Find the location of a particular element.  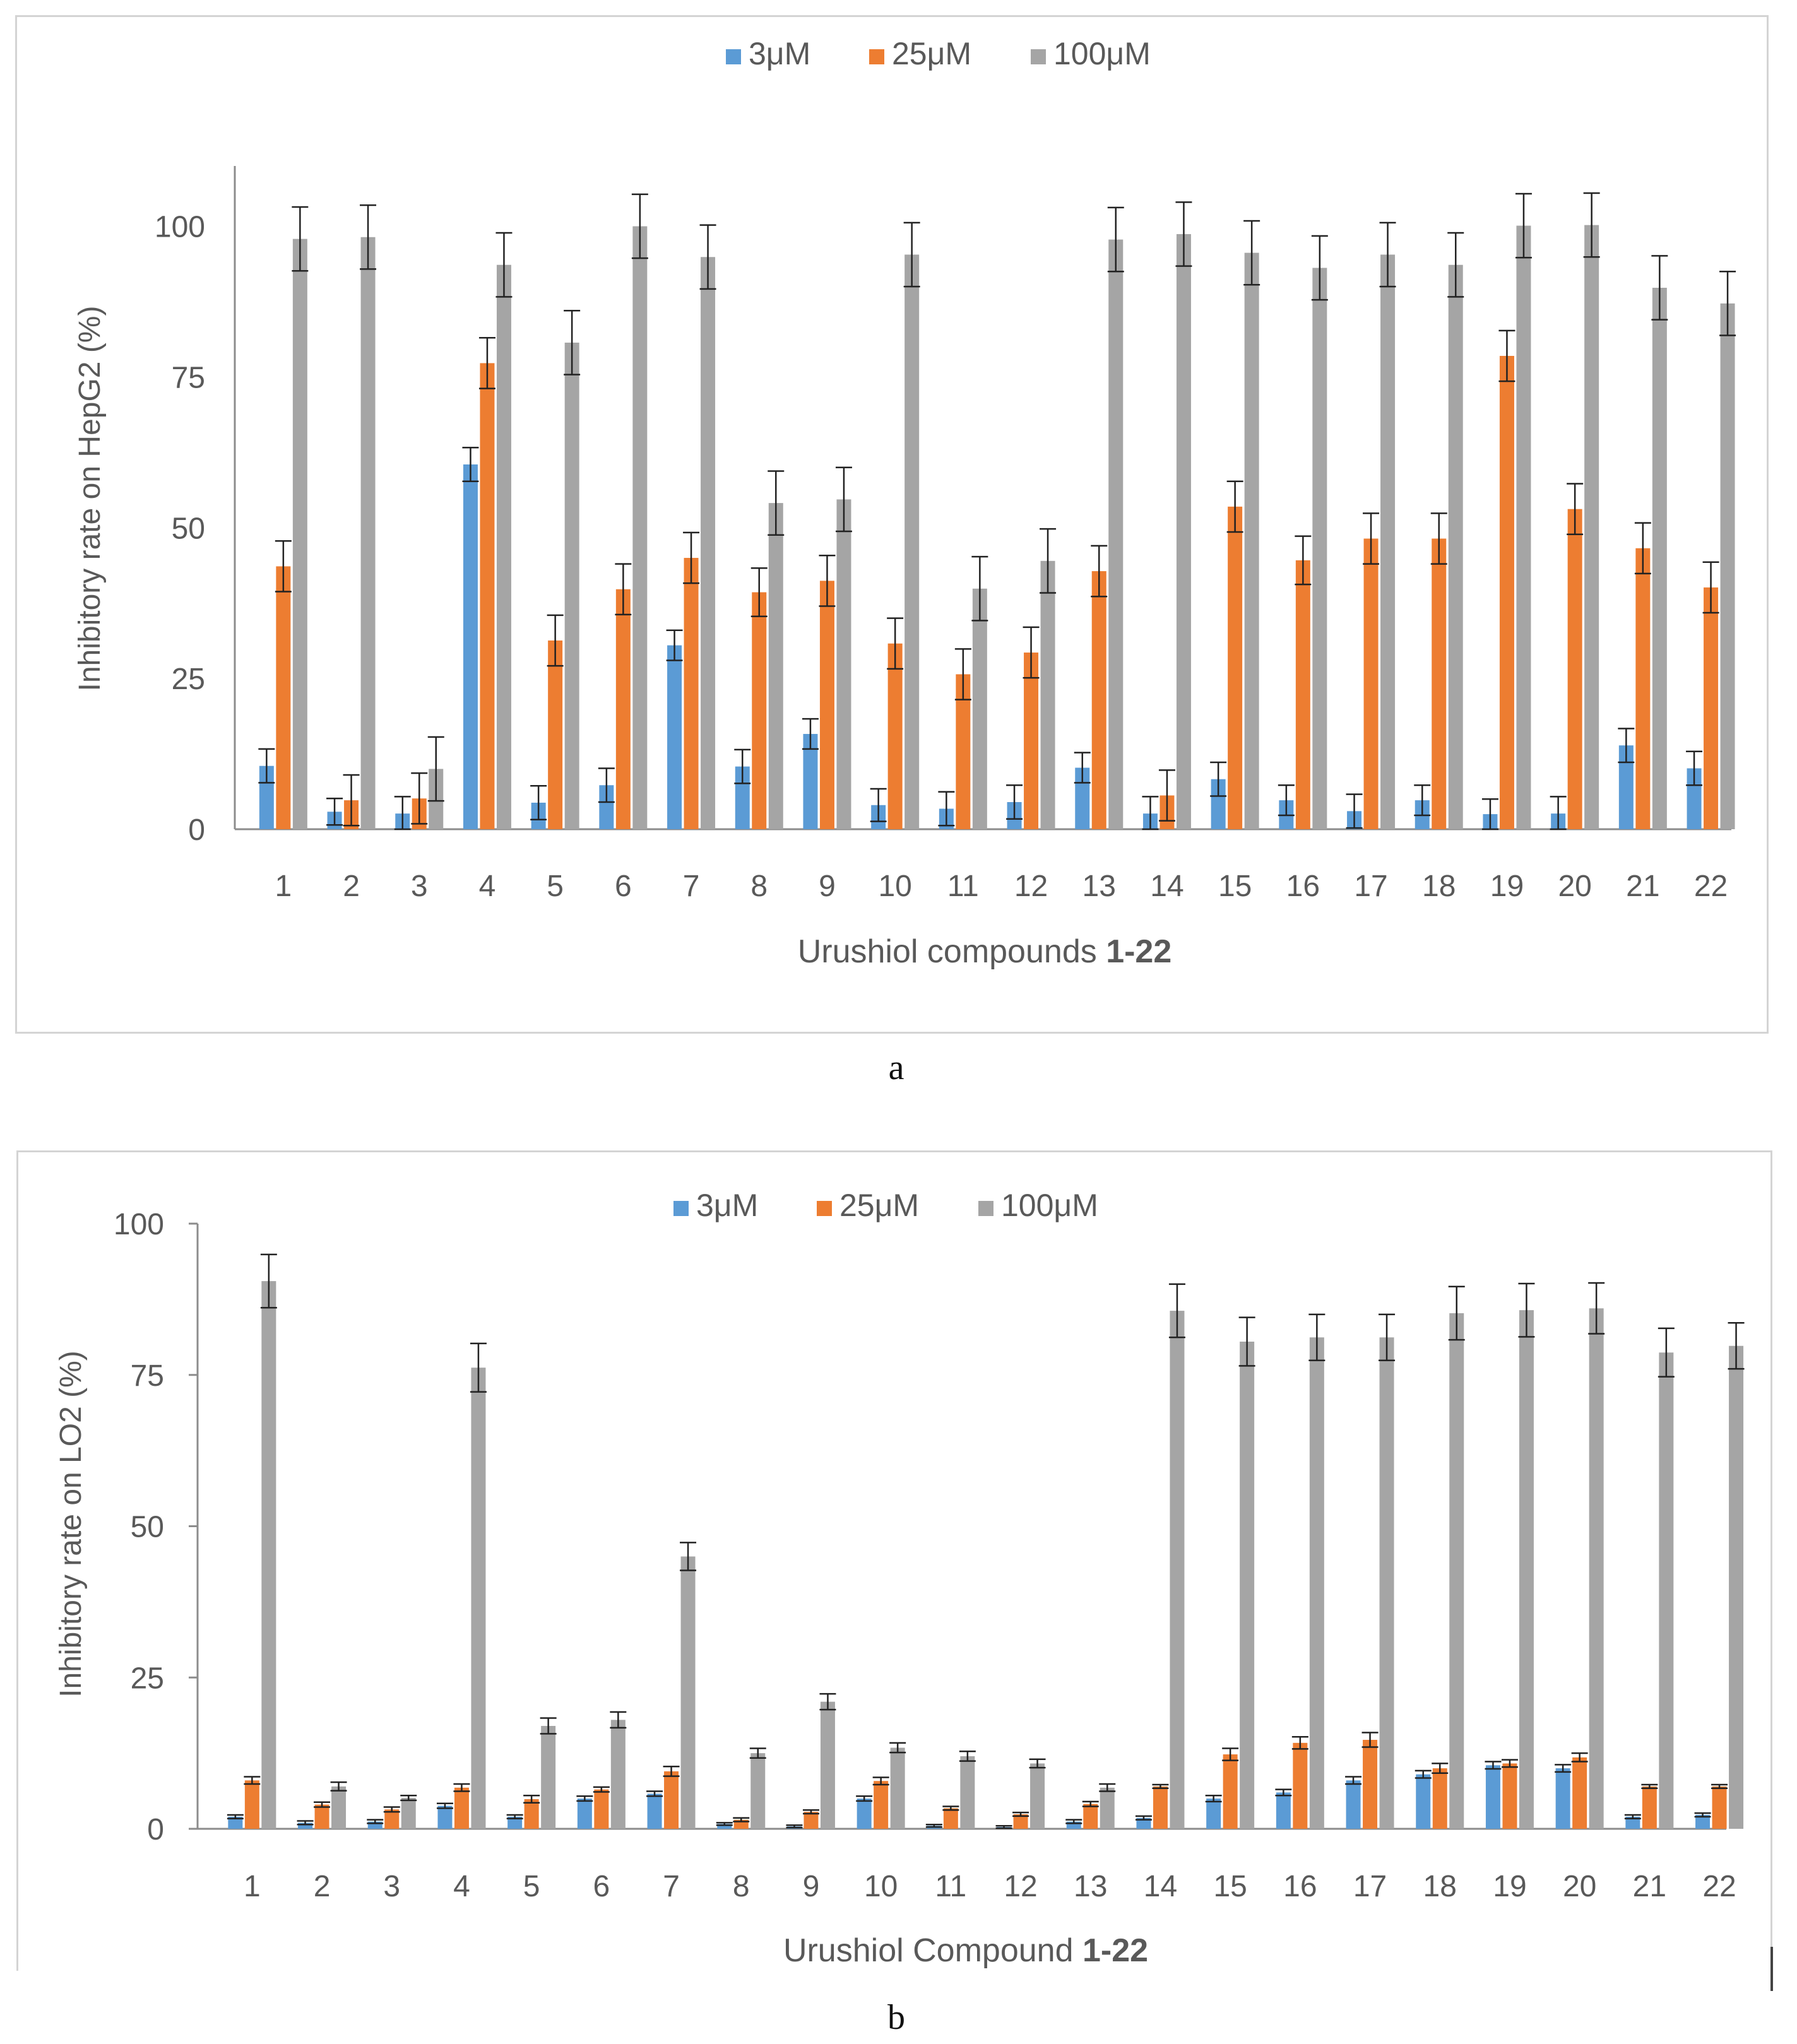

bar-100μM-15 is located at coordinates (1247, 1585).